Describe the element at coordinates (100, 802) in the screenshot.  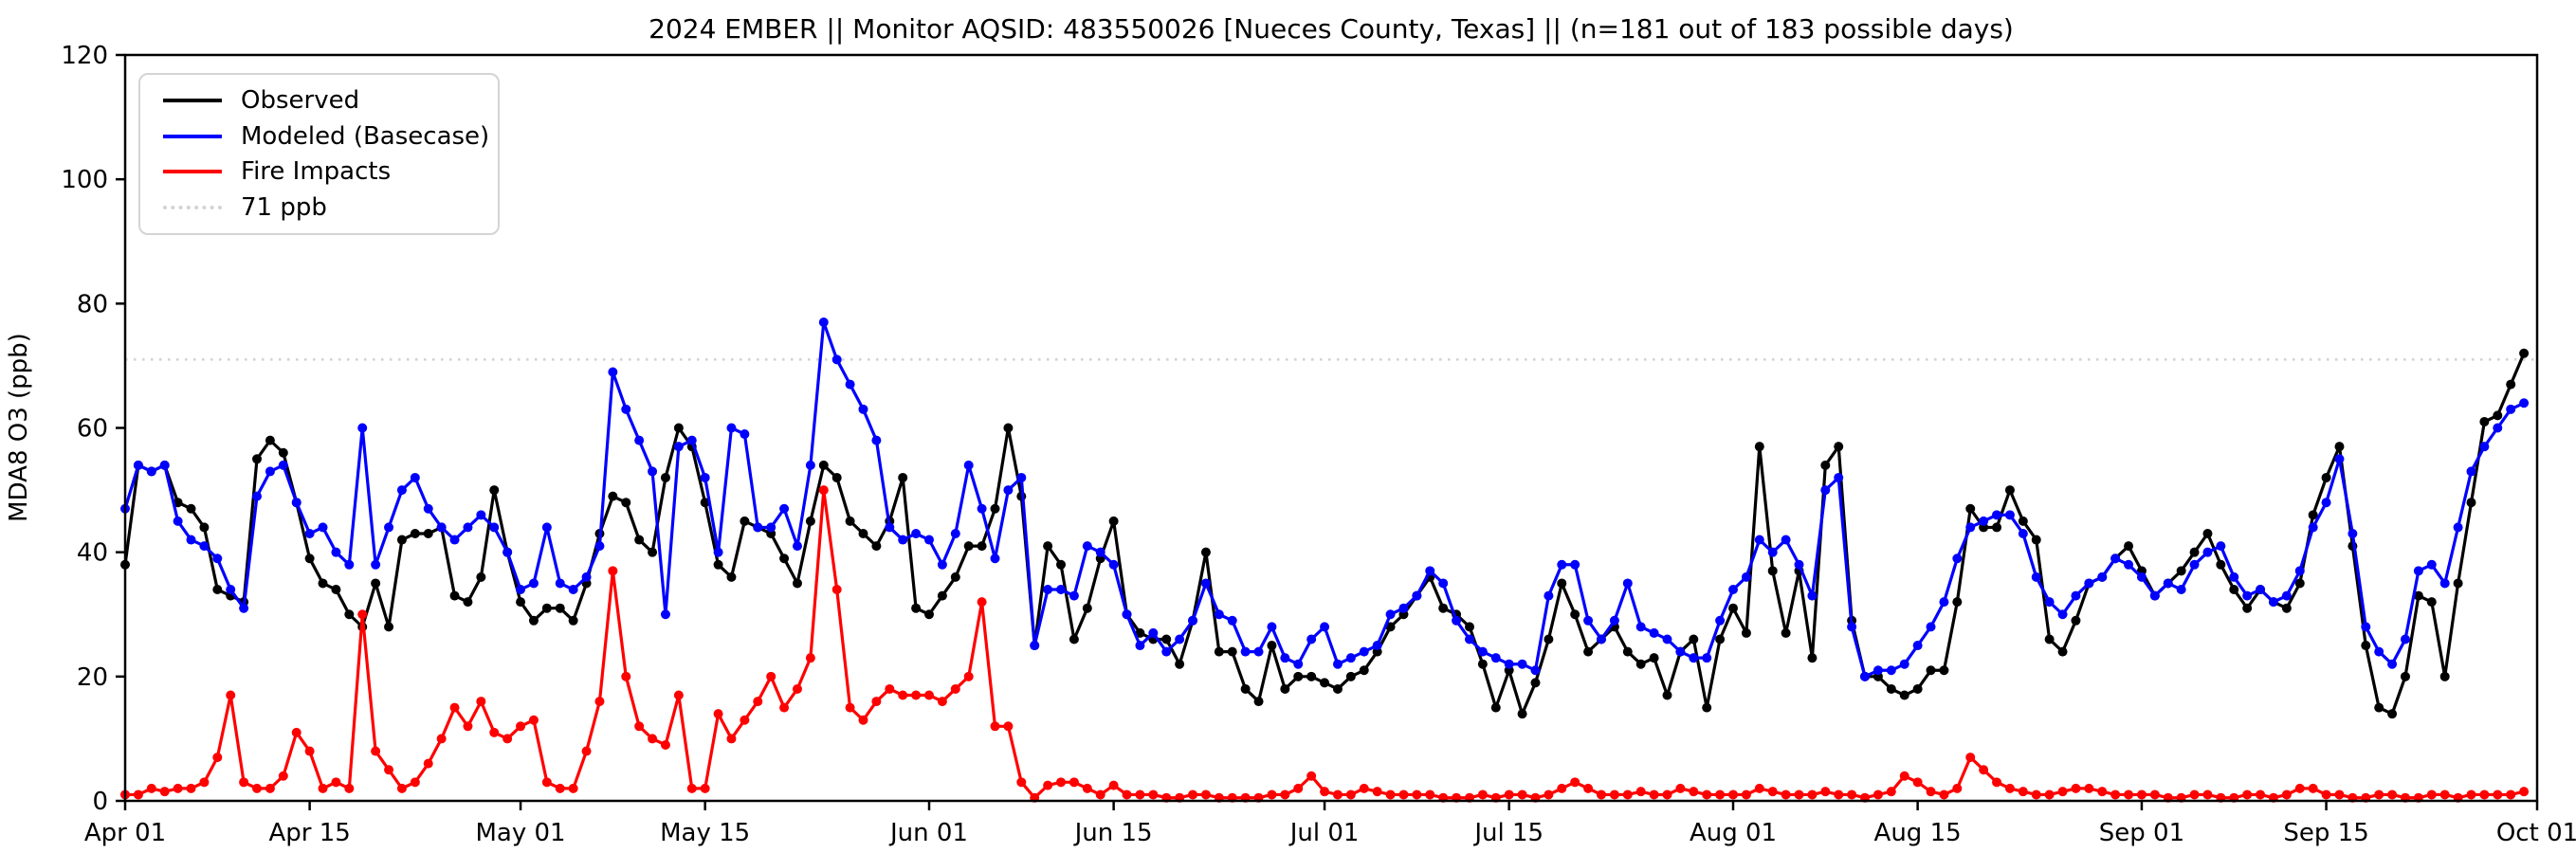
I see `y-tick-label: 0` at that location.